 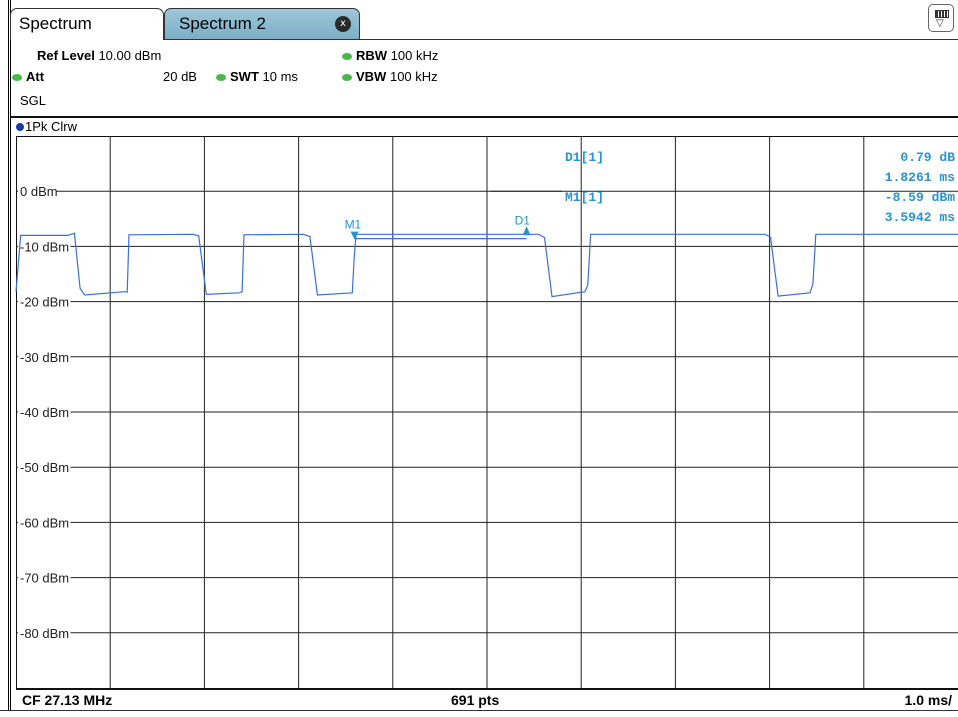 I want to click on readout-d1-label: D1[1], so click(x=584, y=157).